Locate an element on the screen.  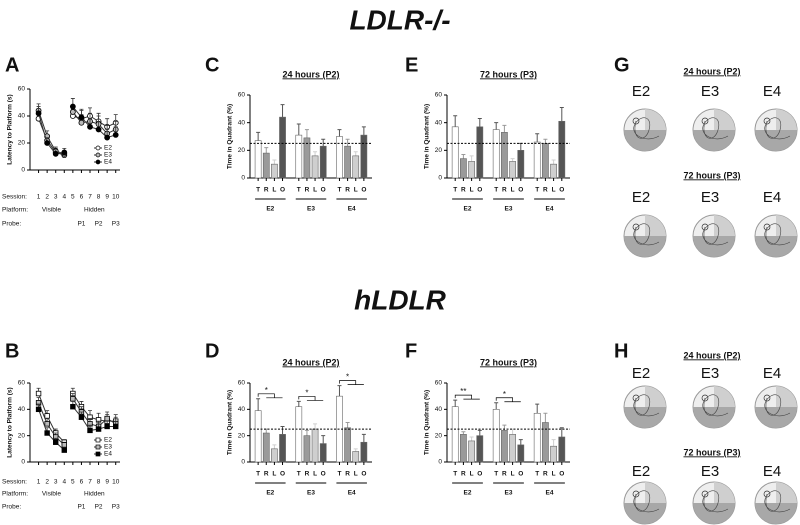
panel-letter: D is located at coordinates (212, 351).